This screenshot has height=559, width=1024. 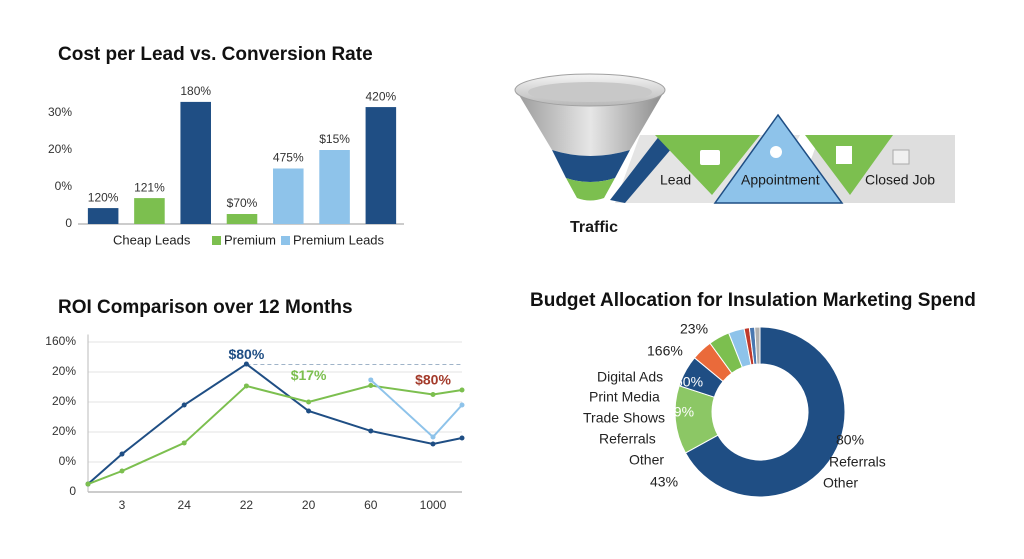 I want to click on stage-label: Appointment, so click(x=780, y=180).